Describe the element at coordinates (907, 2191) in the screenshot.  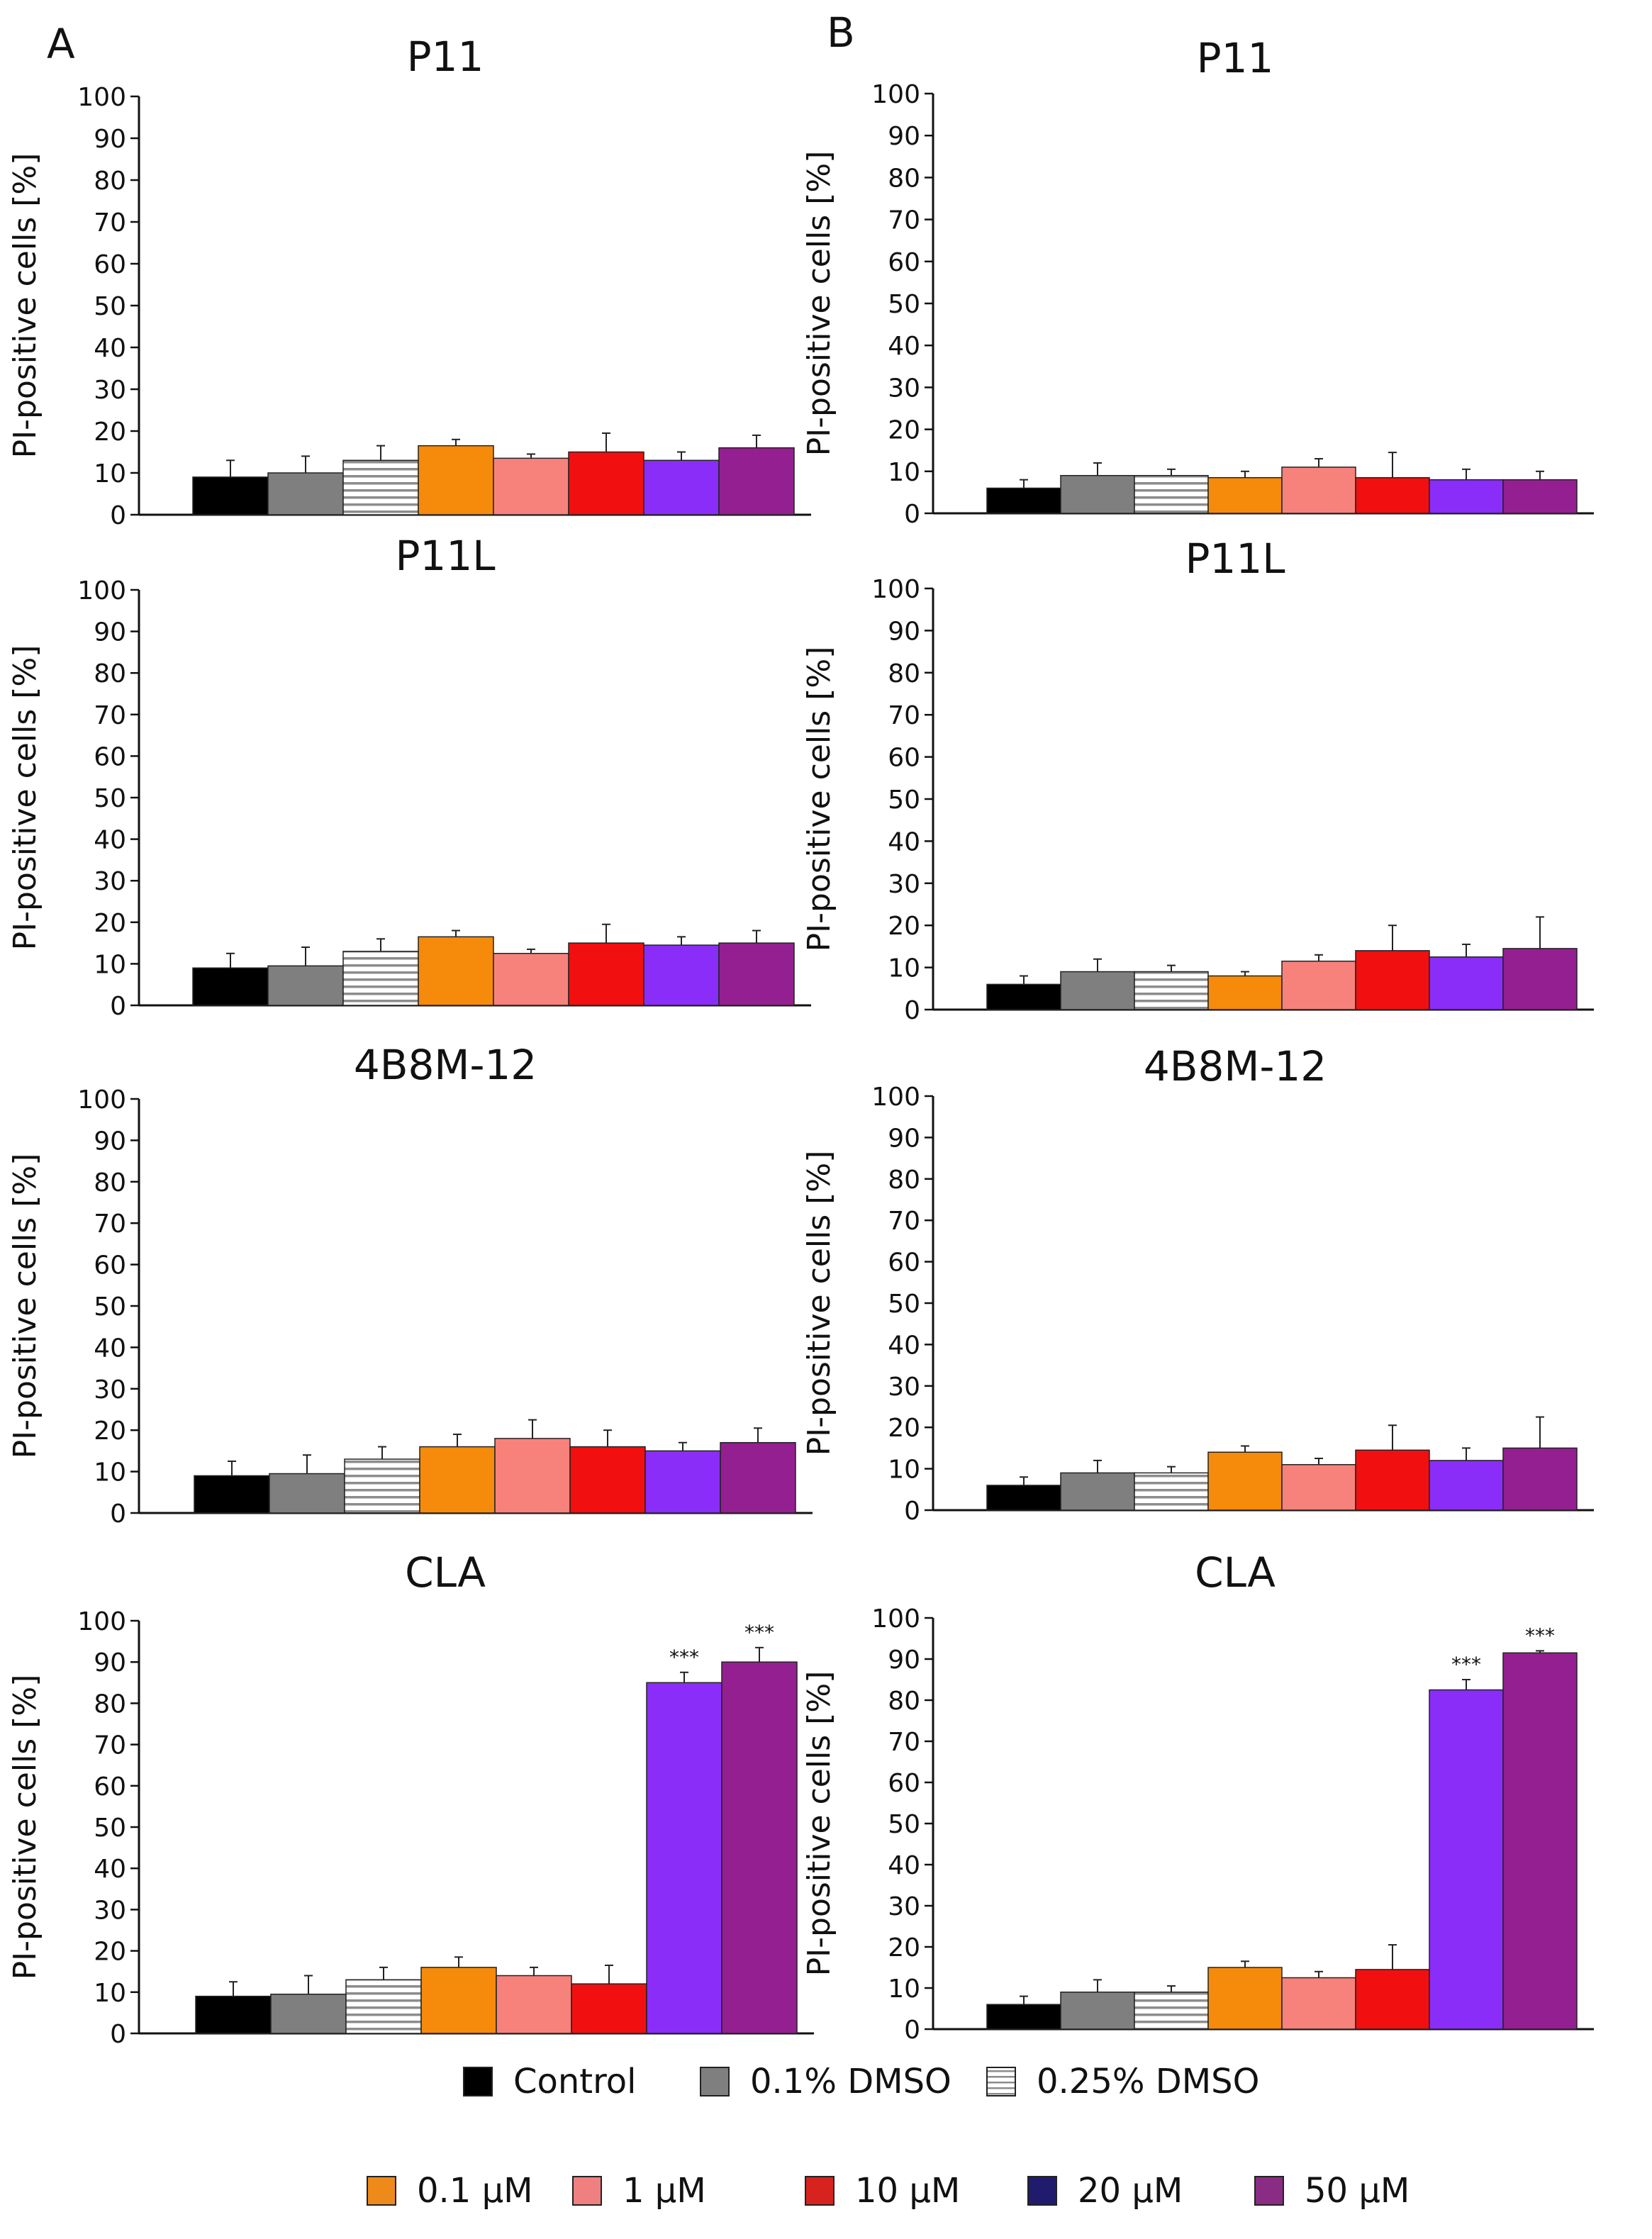
I see `legend-label: 10 µM` at that location.